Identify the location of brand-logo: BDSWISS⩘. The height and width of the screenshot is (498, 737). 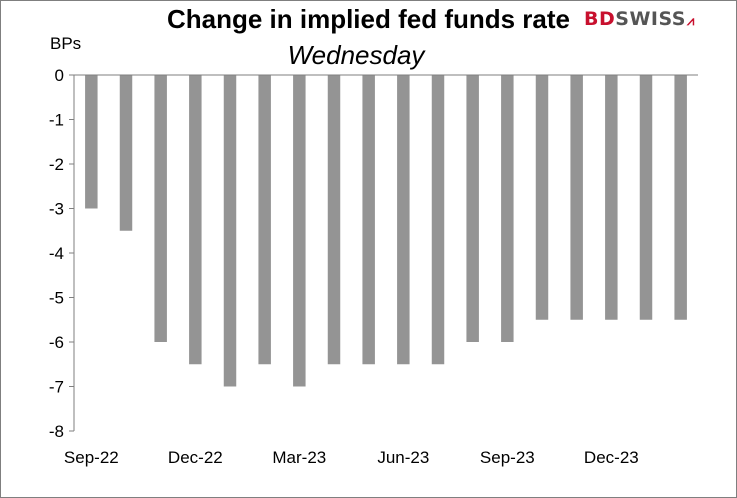
(639, 19).